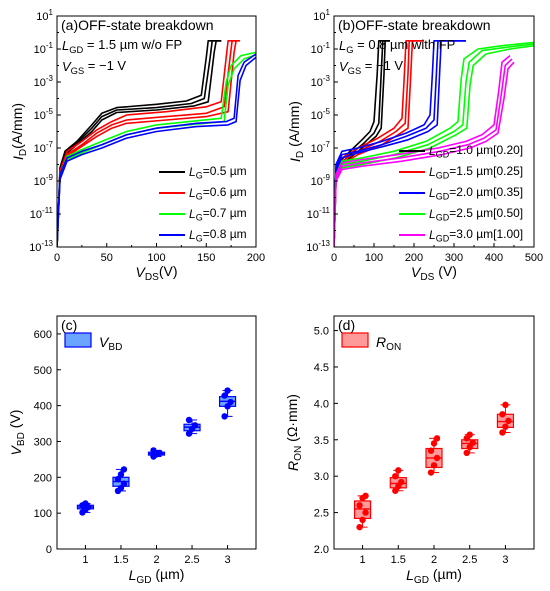 This screenshot has height=591, width=550. Describe the element at coordinates (327, 177) in the screenshot. I see `tick-exponent: -9` at that location.